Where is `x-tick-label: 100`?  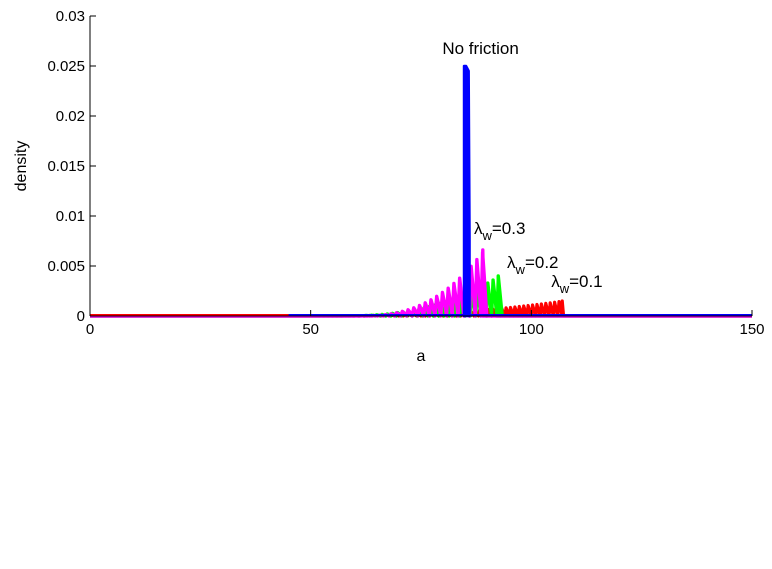
x-tick-label: 100 is located at coordinates (531, 329).